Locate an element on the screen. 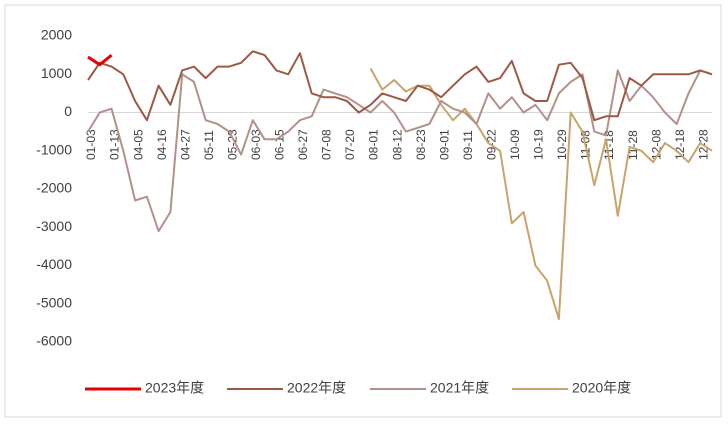  x-tick-label: 09-01 is located at coordinates (444, 144).